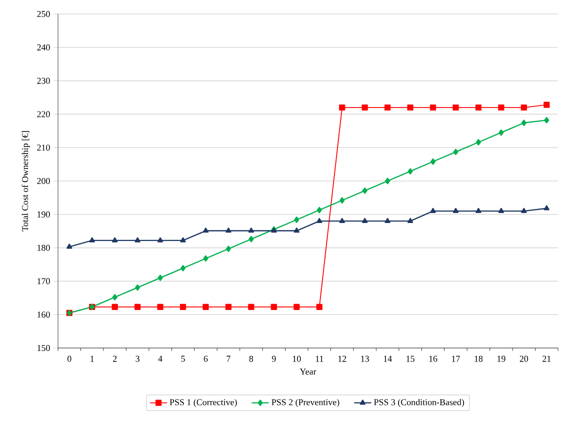 The image size is (566, 430). I want to click on x-tick-label: 5, so click(183, 359).